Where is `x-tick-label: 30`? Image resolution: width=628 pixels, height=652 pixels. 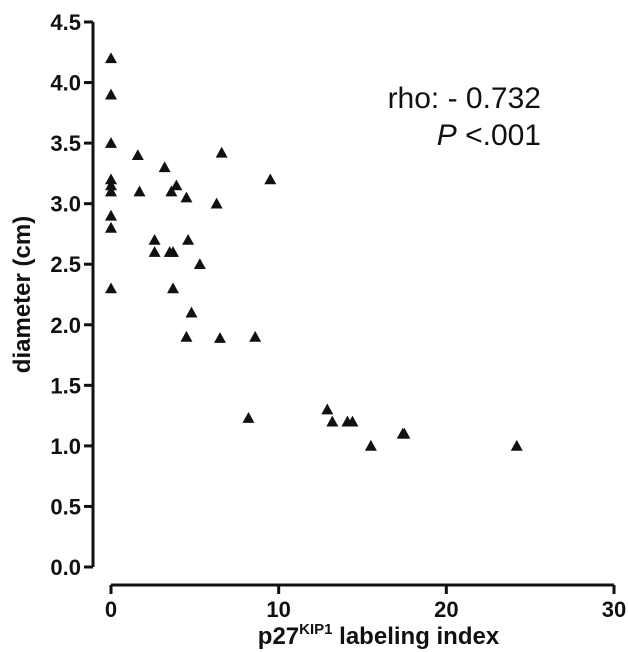 x-tick-label: 30 is located at coordinates (614, 609).